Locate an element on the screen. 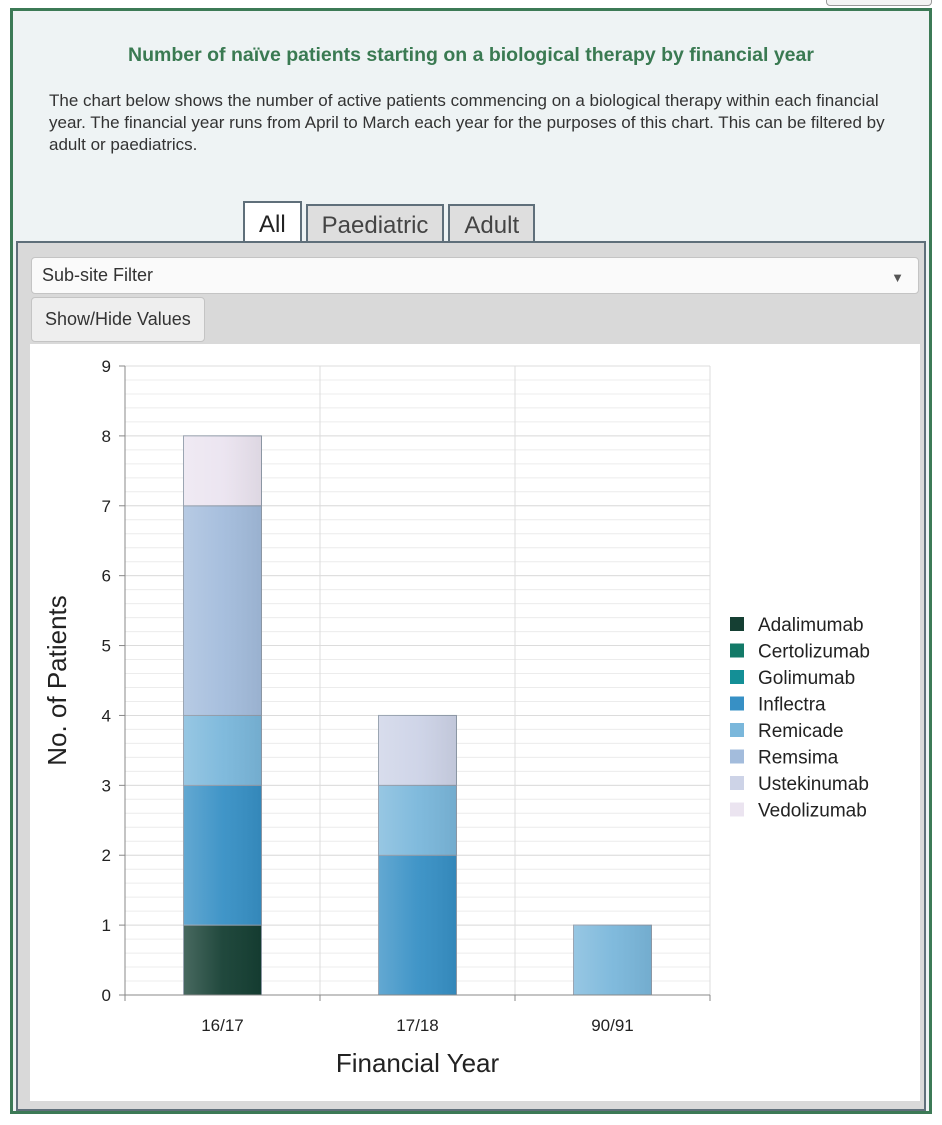 Image resolution: width=942 pixels, height=1125 pixels. legend-label: Ustekinumab is located at coordinates (813, 784).